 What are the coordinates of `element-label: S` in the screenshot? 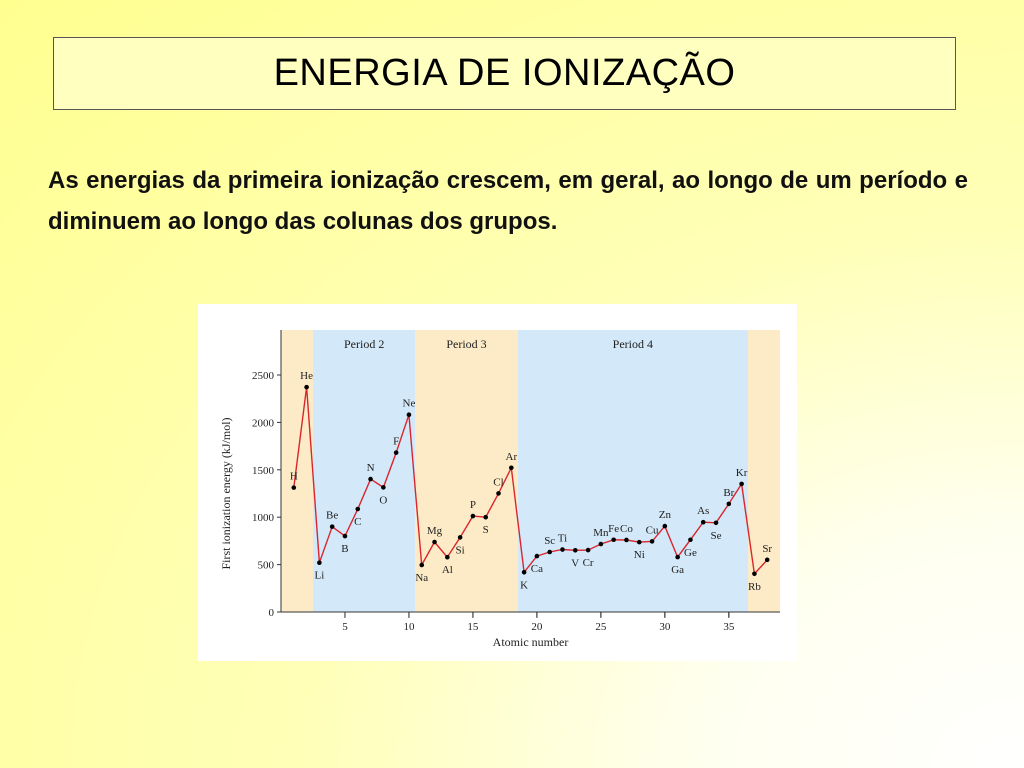 It's located at (486, 530).